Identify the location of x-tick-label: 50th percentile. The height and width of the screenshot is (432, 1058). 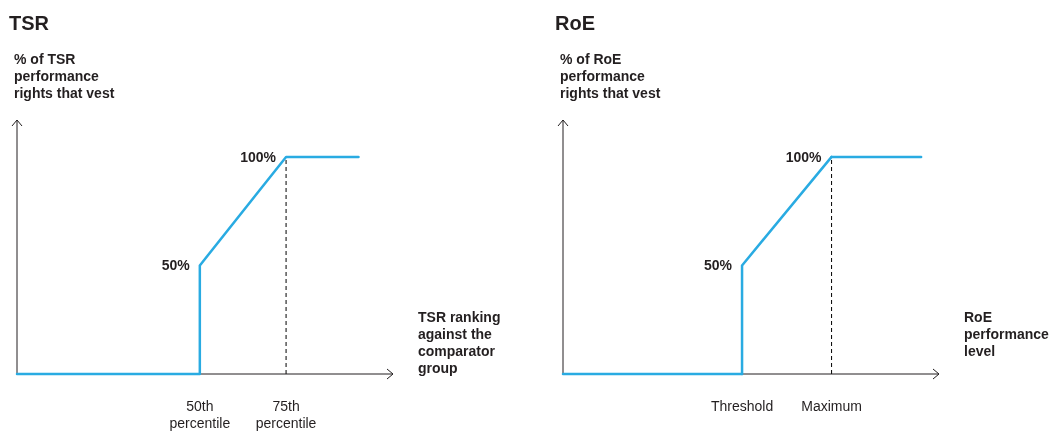
(200, 414).